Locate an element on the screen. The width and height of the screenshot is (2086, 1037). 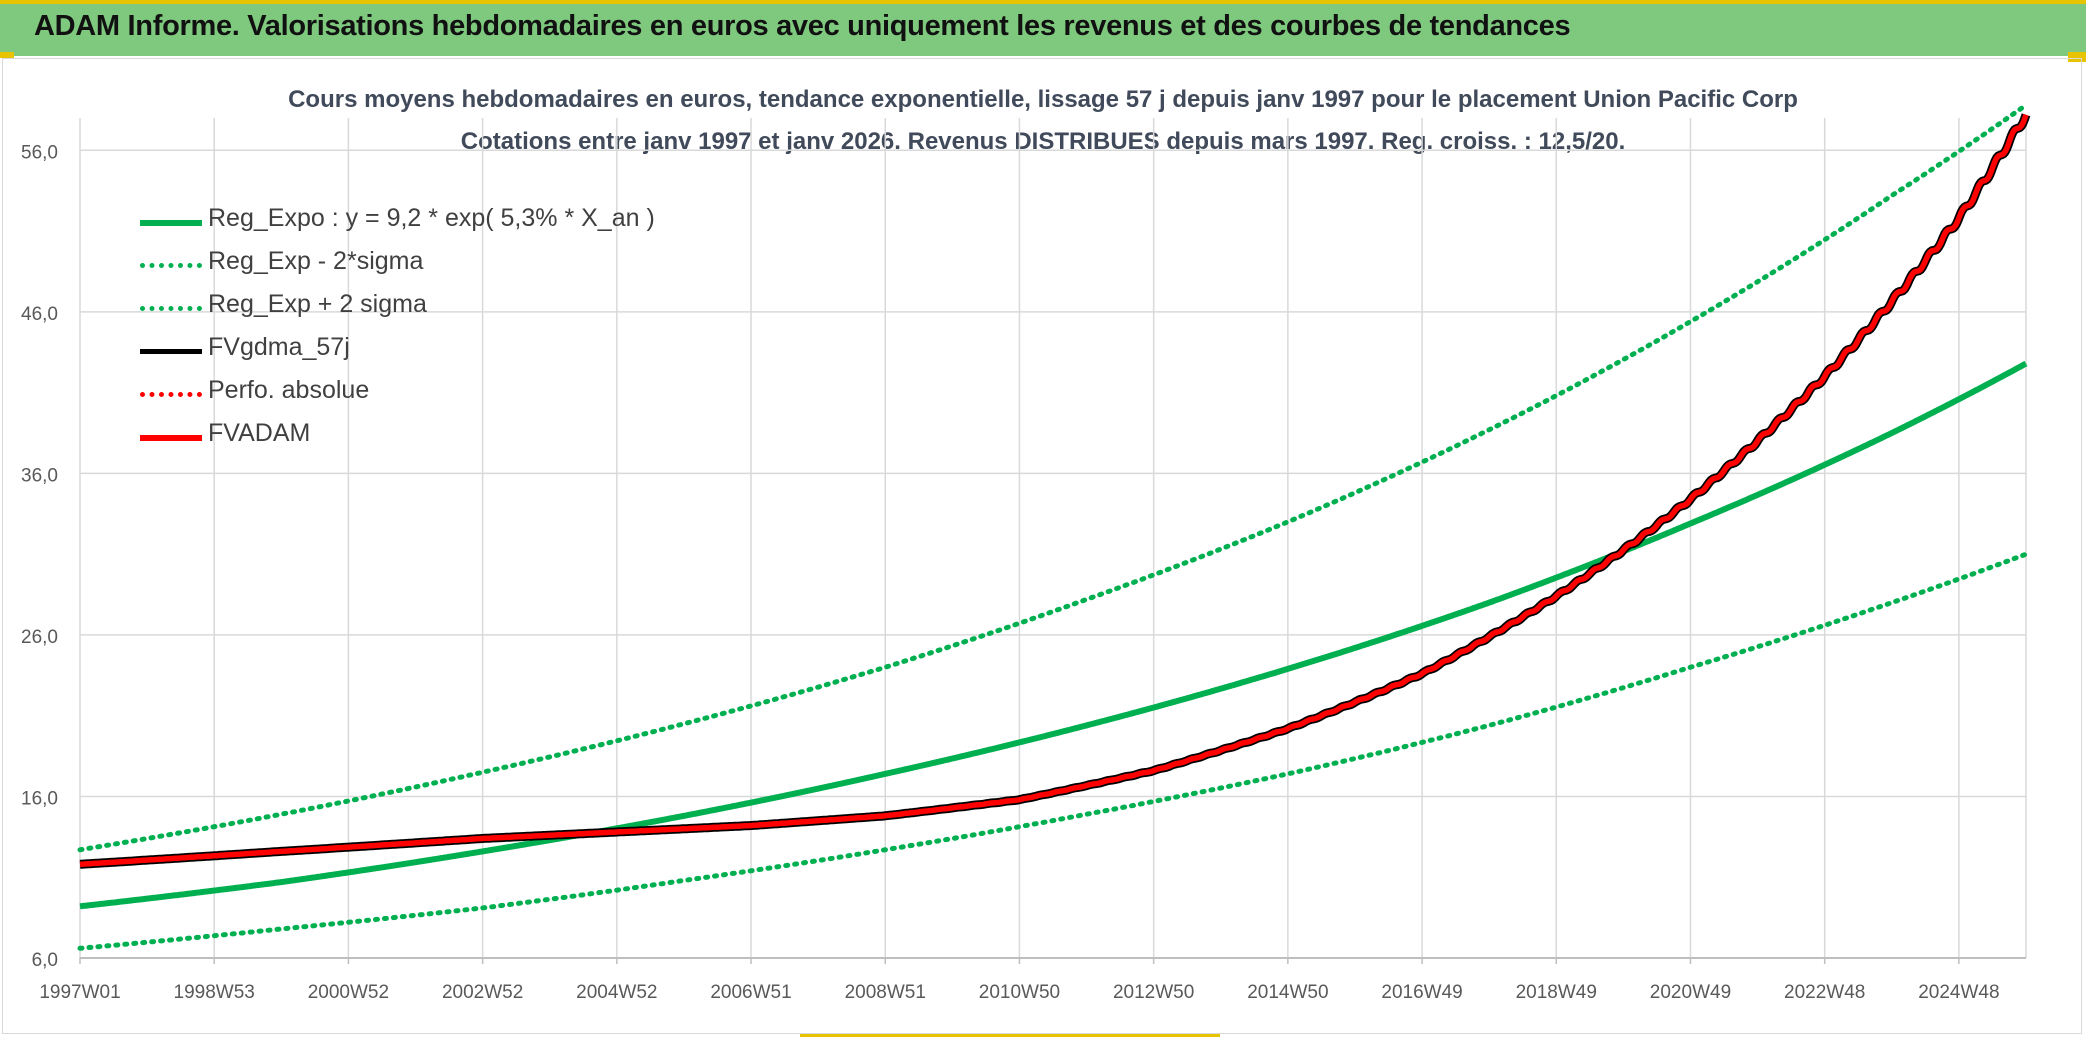
corner-mark-right is located at coordinates (2077, 57).